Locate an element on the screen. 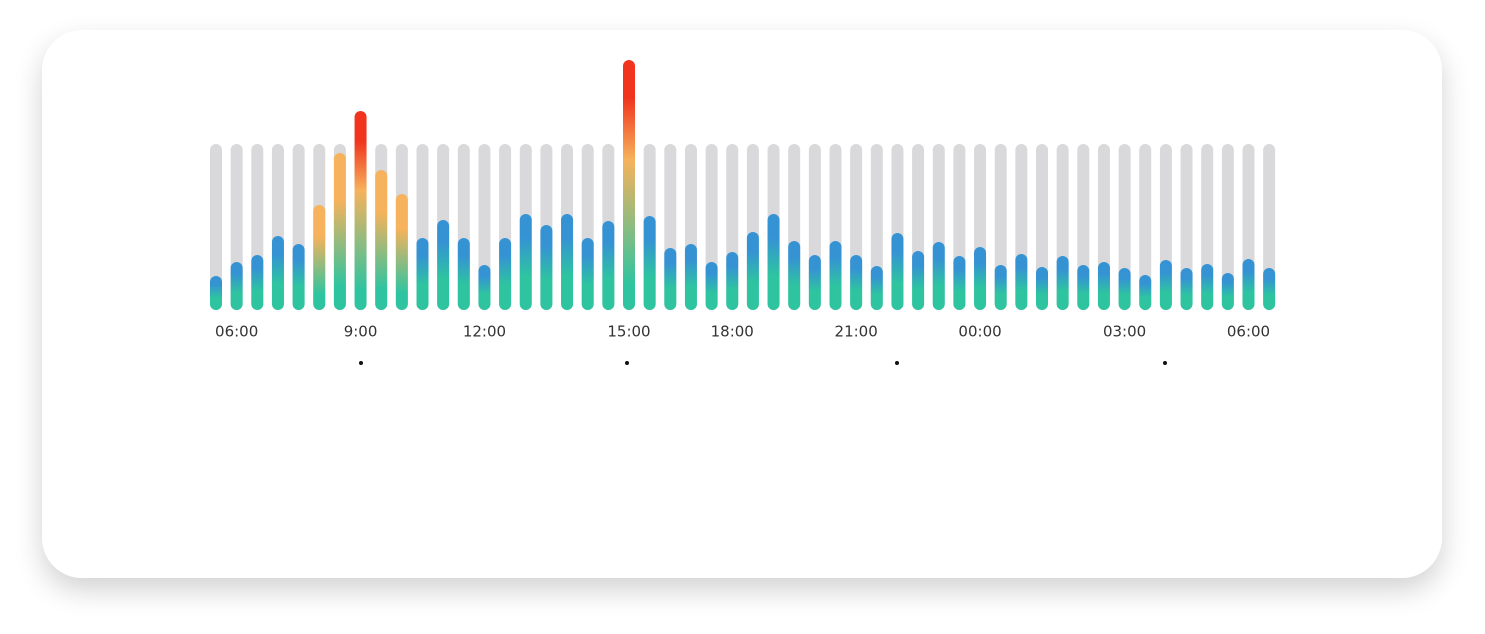  x-tick-label: 21:00 is located at coordinates (856, 332).